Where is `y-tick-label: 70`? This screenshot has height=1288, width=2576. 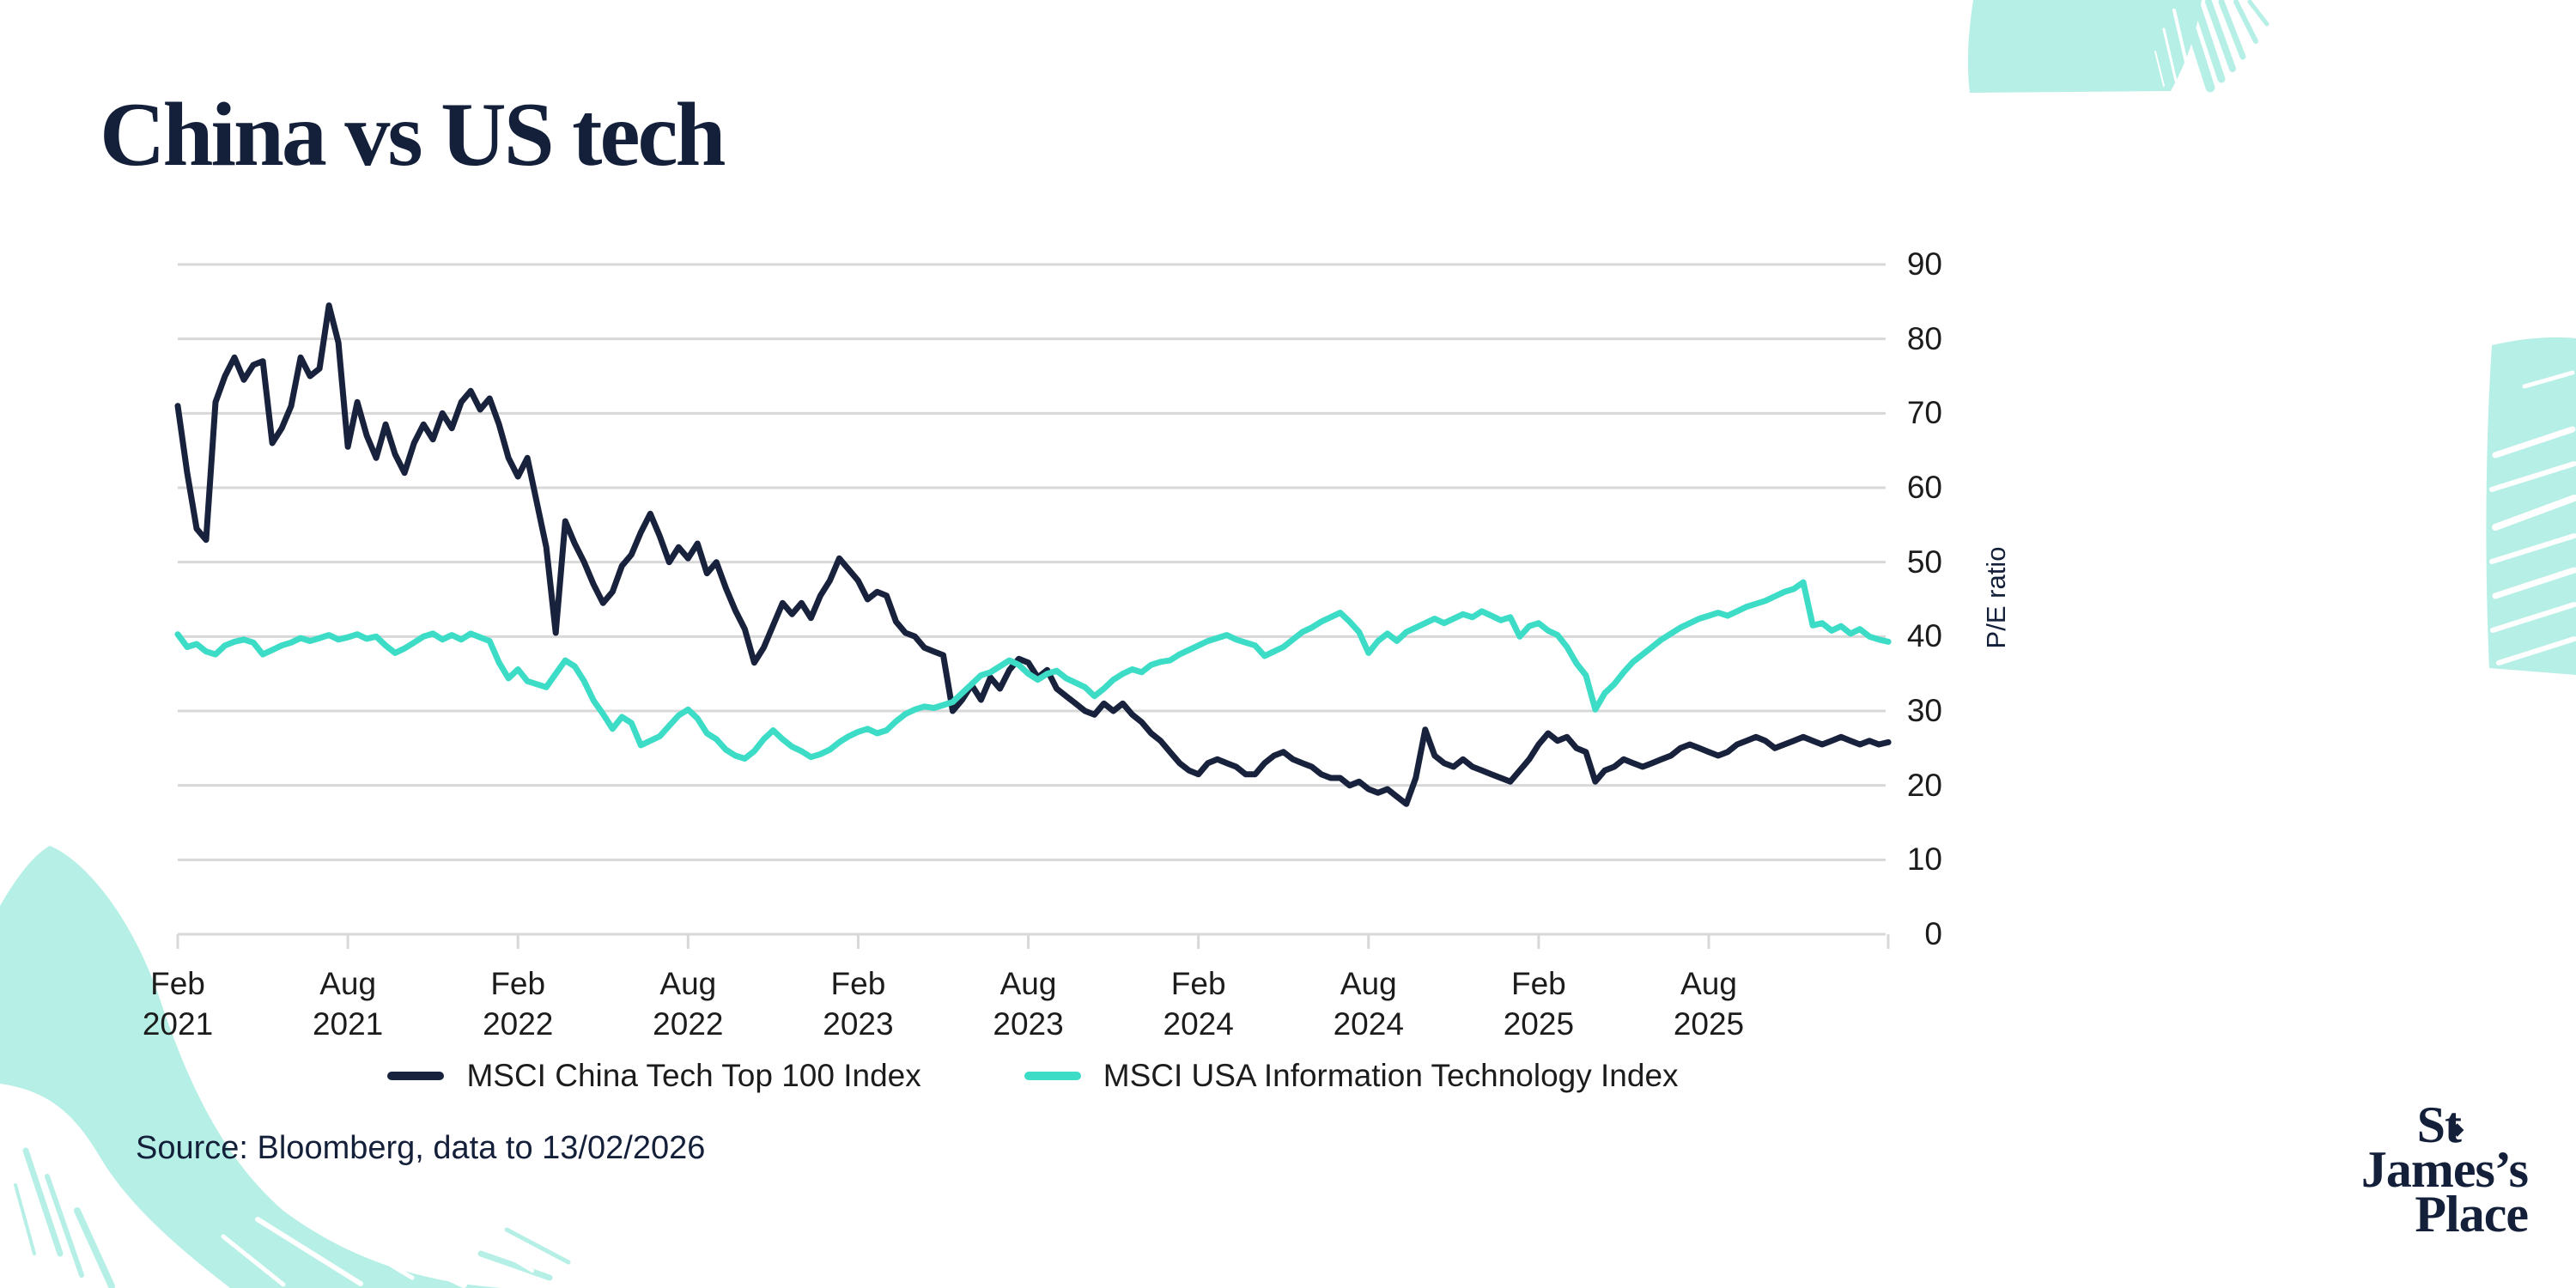 y-tick-label: 70 is located at coordinates (1924, 413).